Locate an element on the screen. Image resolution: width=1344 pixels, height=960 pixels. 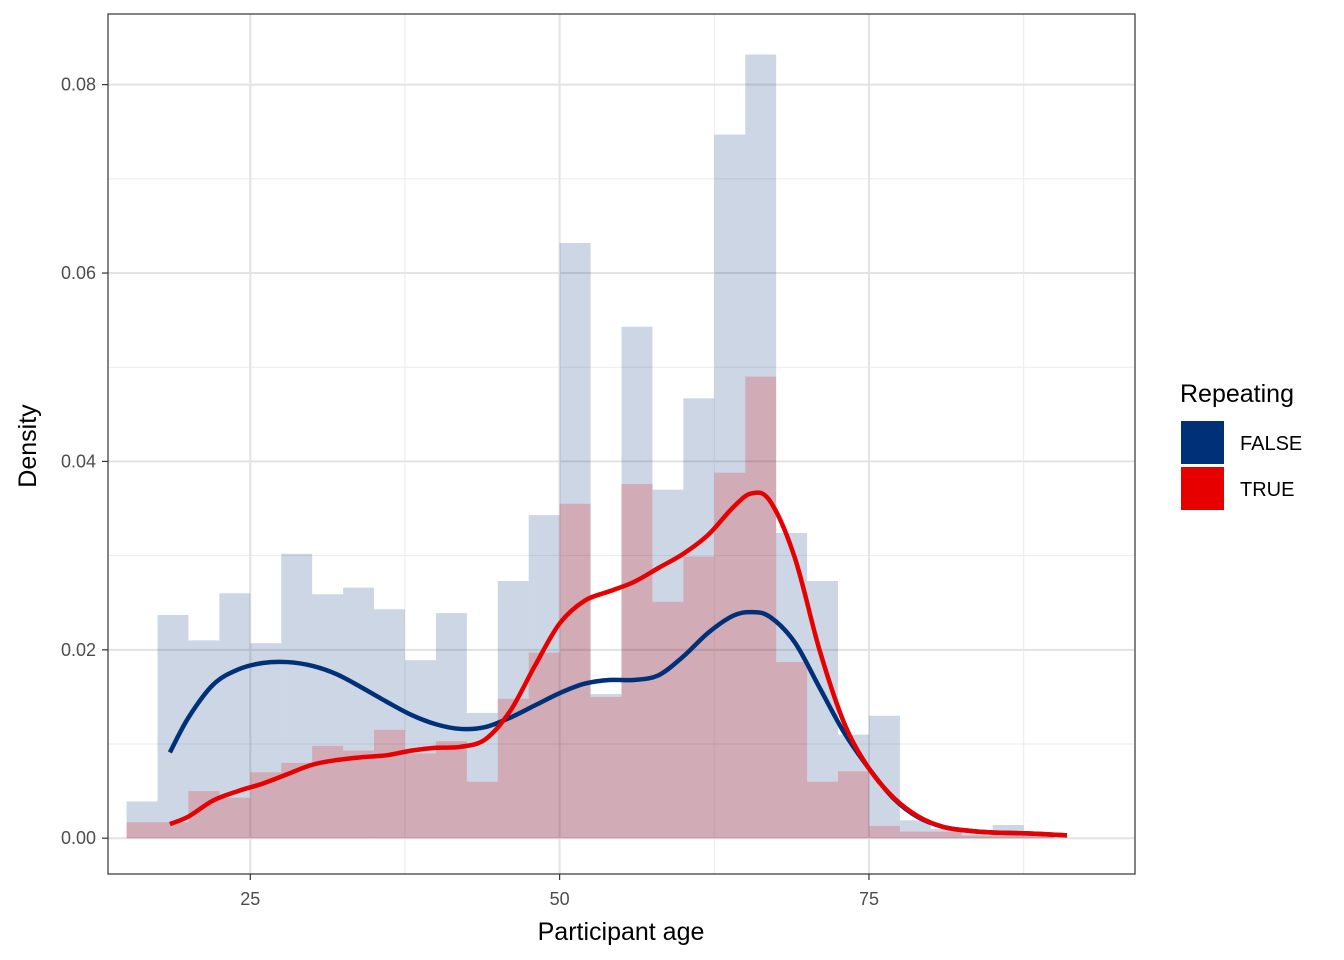
y-tick-label: 0.04 is located at coordinates (78, 461).